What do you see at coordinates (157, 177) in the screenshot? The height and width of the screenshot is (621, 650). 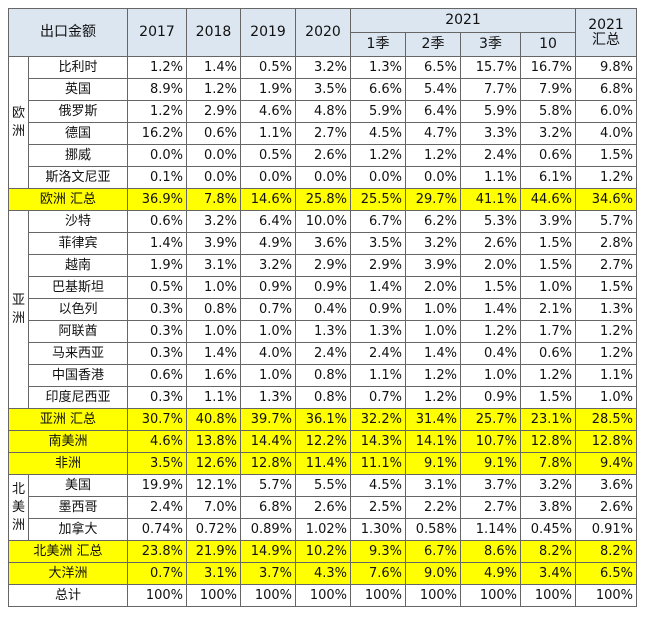 I see `value-cell: 0.1%` at bounding box center [157, 177].